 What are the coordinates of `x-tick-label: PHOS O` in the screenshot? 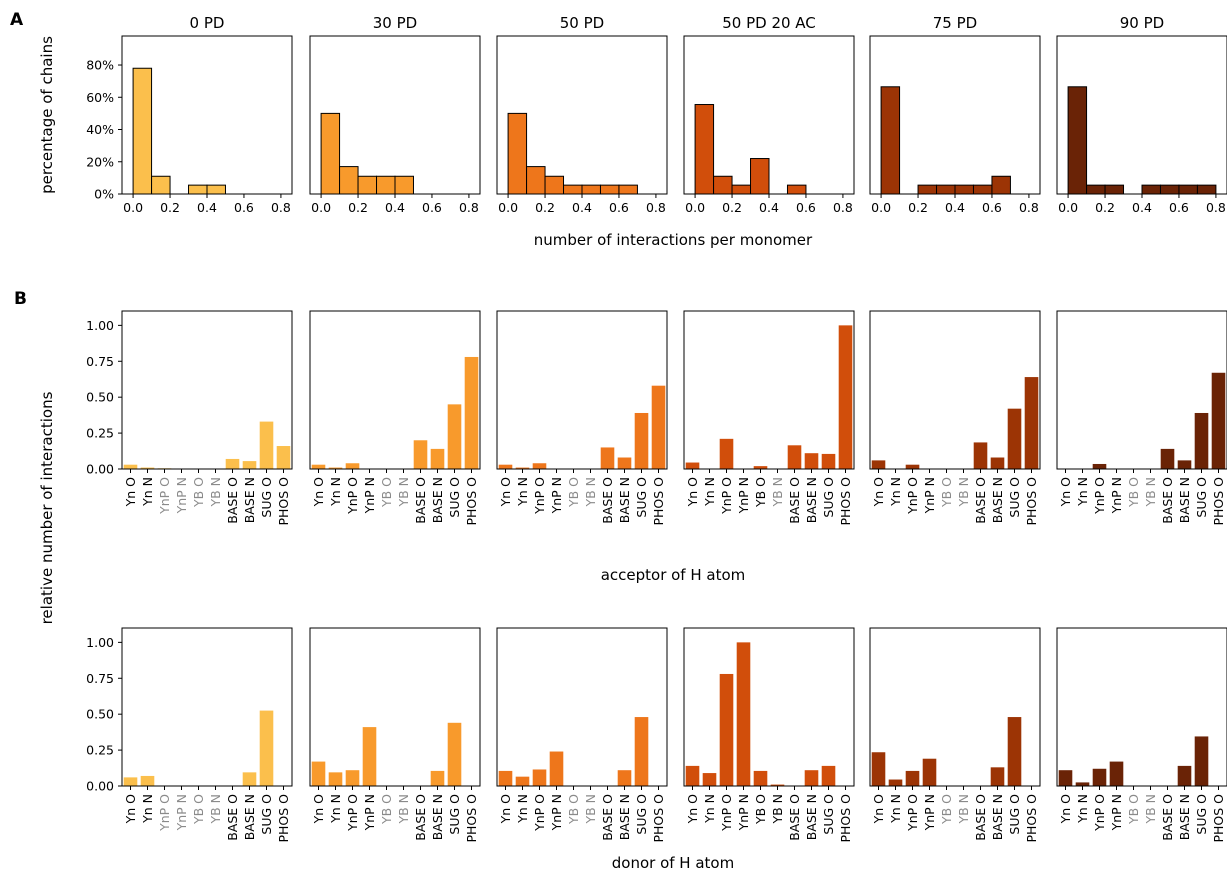 It's located at (845, 501).